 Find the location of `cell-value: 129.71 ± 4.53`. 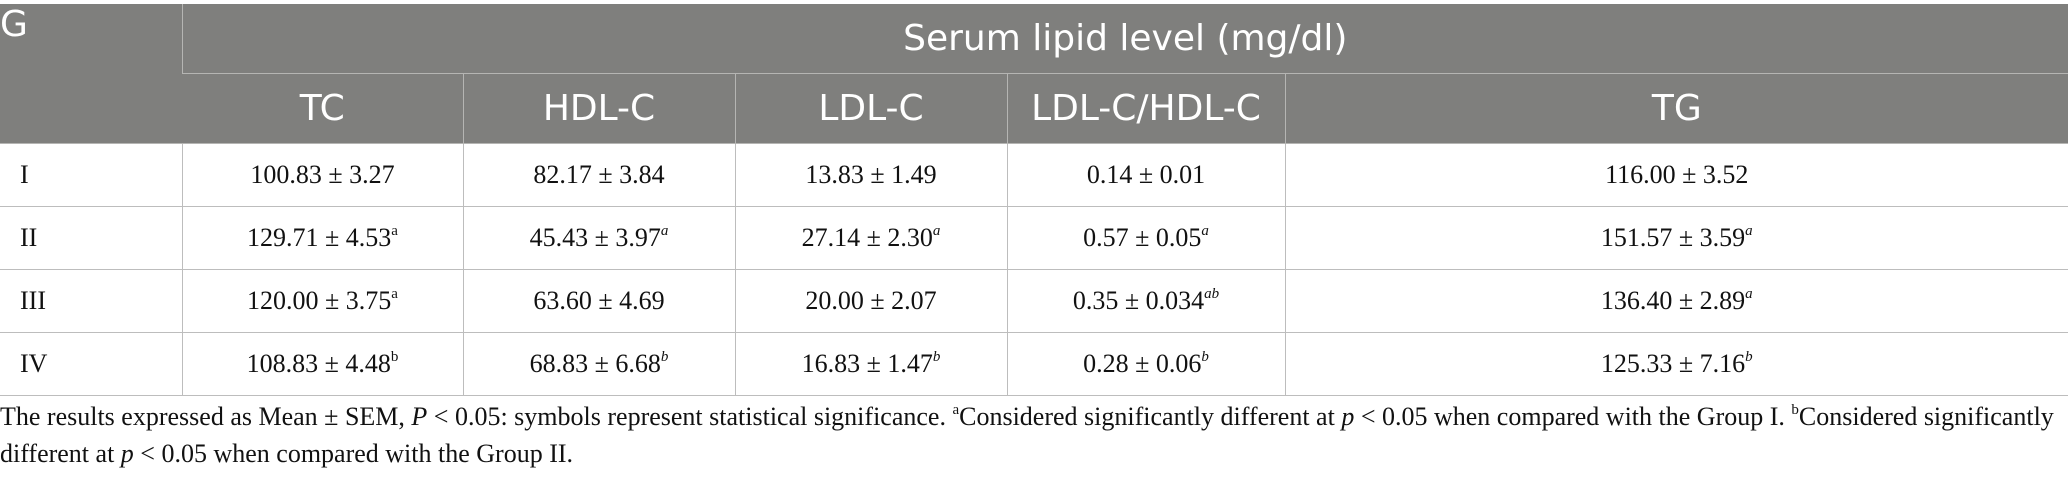

cell-value: 129.71 ± 4.53 is located at coordinates (319, 237).